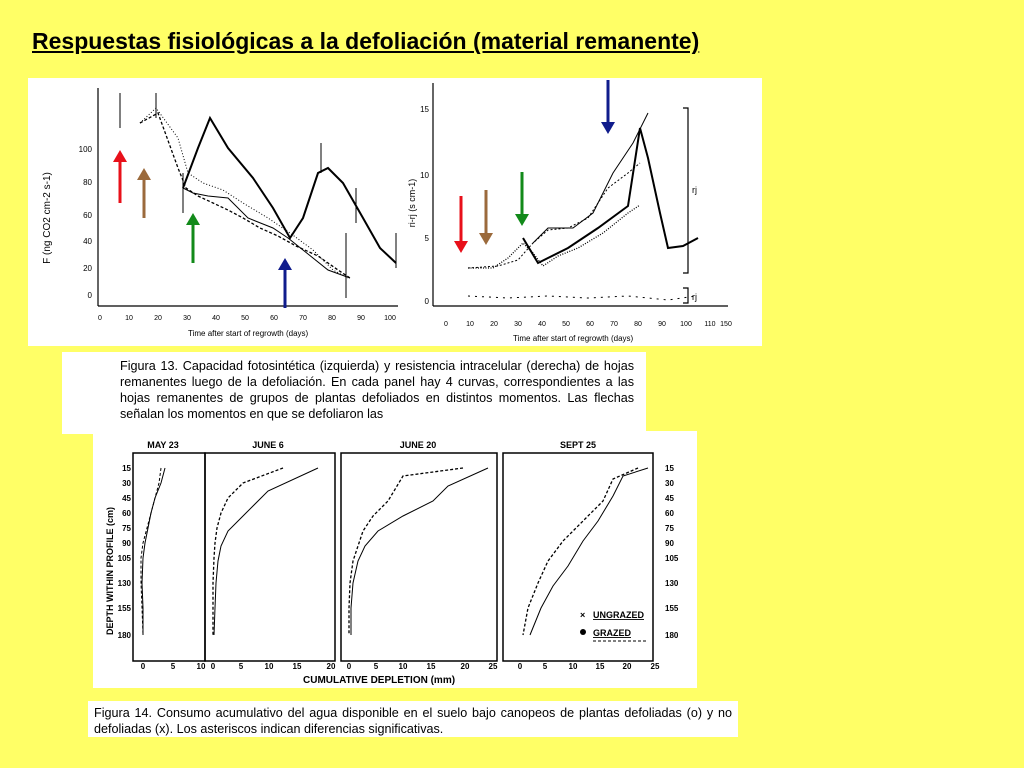 This screenshot has width=1024, height=768. Describe the element at coordinates (187, 318) in the screenshot. I see `left-xtick: 30` at that location.